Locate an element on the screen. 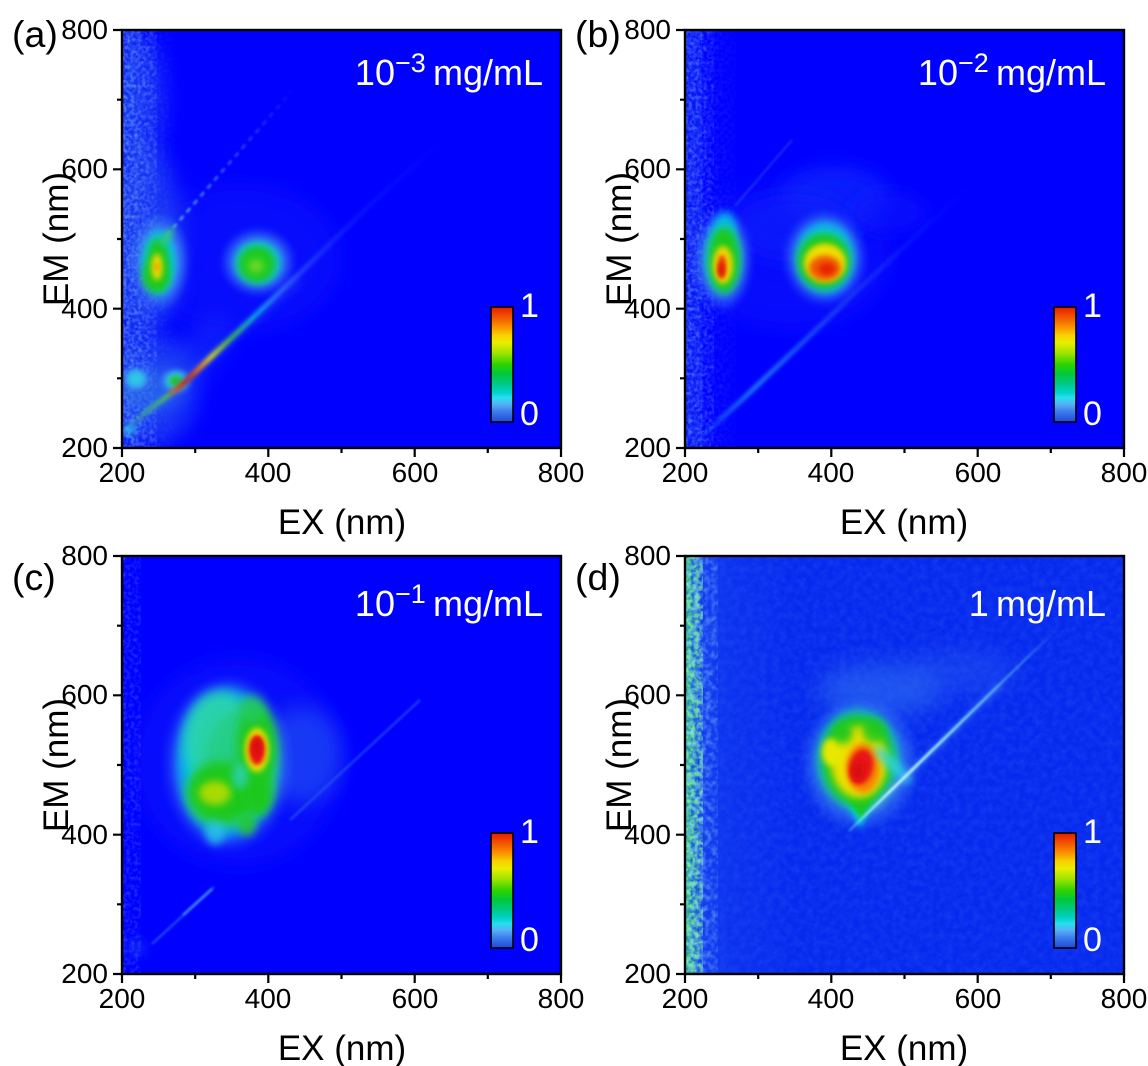 The height and width of the screenshot is (1066, 1148). svg-text: 1 mg/mL is located at coordinates (1037, 603).